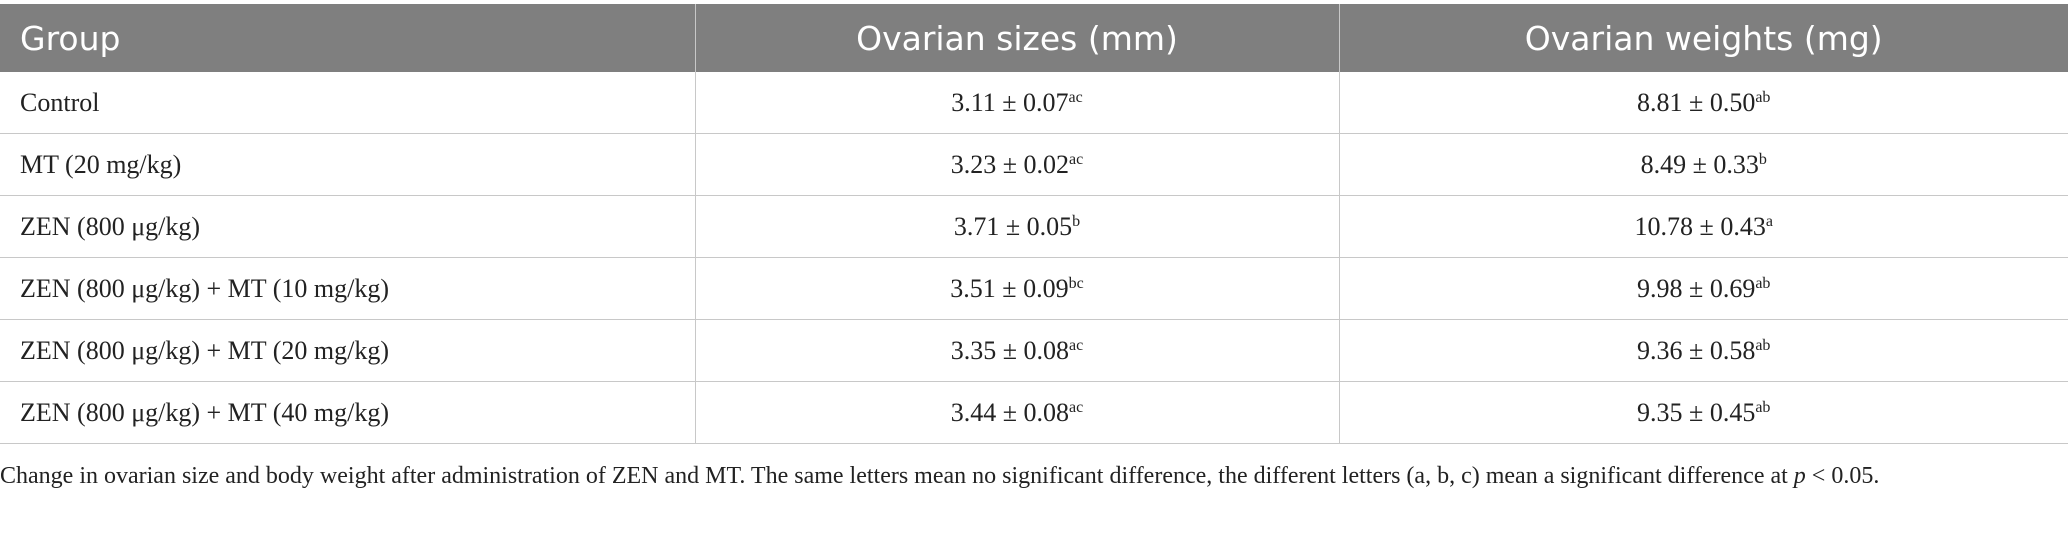  I want to click on caption-italic: p, so click(1799, 476).